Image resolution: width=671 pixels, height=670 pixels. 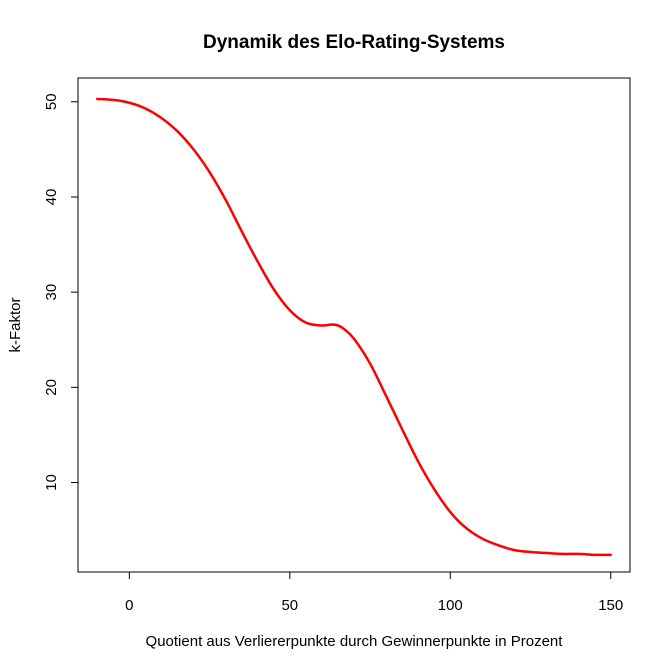 What do you see at coordinates (354, 42) in the screenshot?
I see `chart-title: Dynamik des Elo-Rating-Systems` at bounding box center [354, 42].